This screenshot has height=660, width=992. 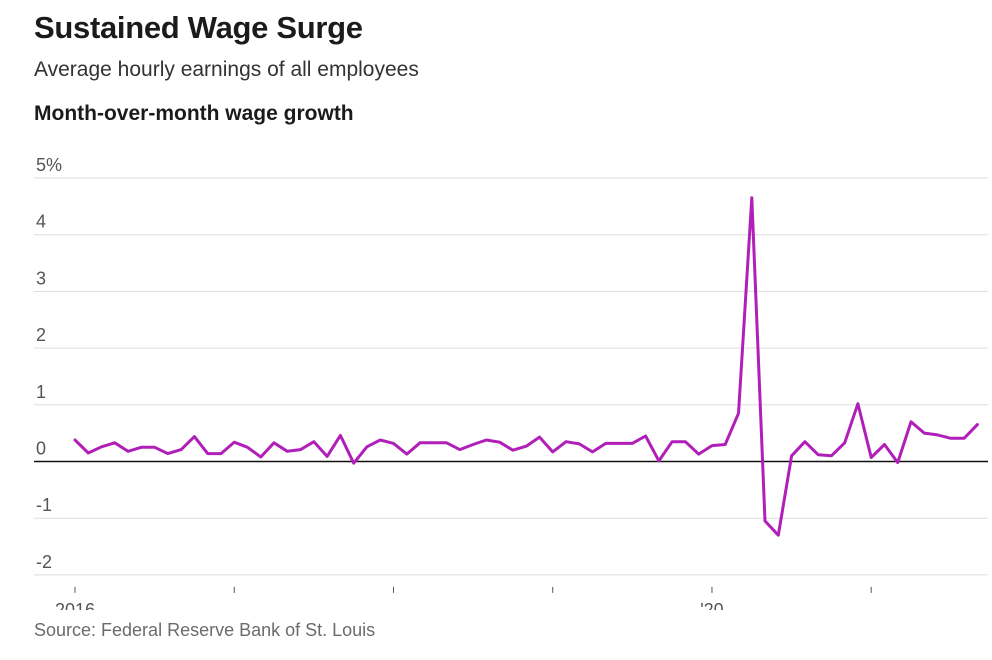 What do you see at coordinates (44, 562) in the screenshot?
I see `y-tick-label: -2` at bounding box center [44, 562].